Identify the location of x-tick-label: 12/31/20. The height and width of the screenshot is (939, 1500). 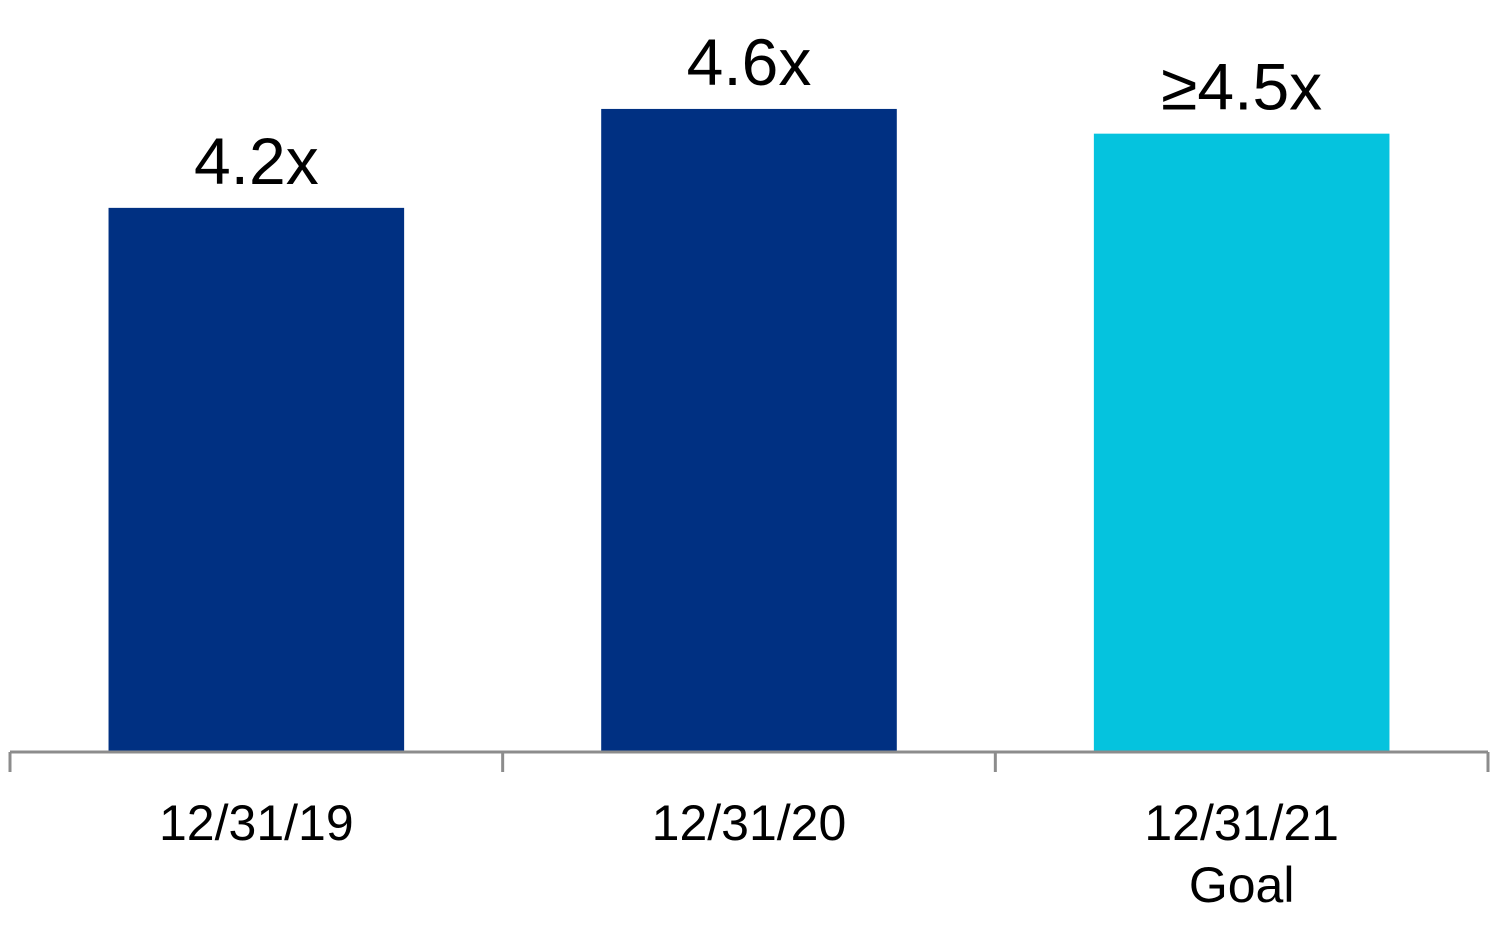
(749, 823).